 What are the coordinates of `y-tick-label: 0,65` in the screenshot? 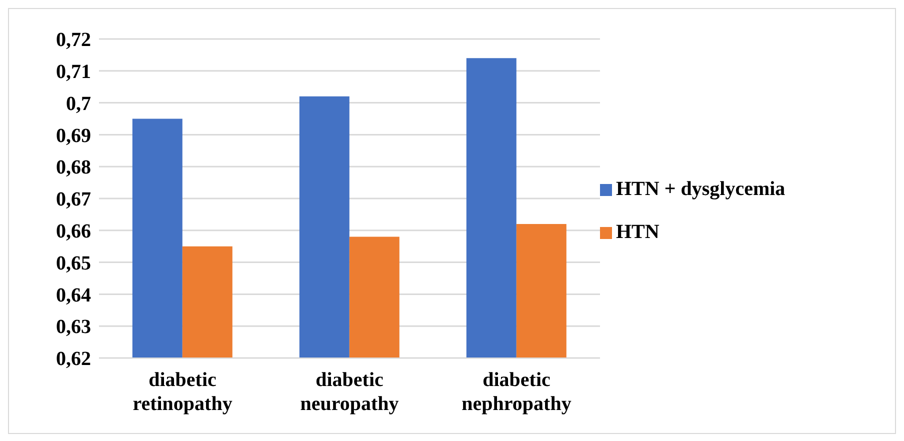 It's located at (73, 263).